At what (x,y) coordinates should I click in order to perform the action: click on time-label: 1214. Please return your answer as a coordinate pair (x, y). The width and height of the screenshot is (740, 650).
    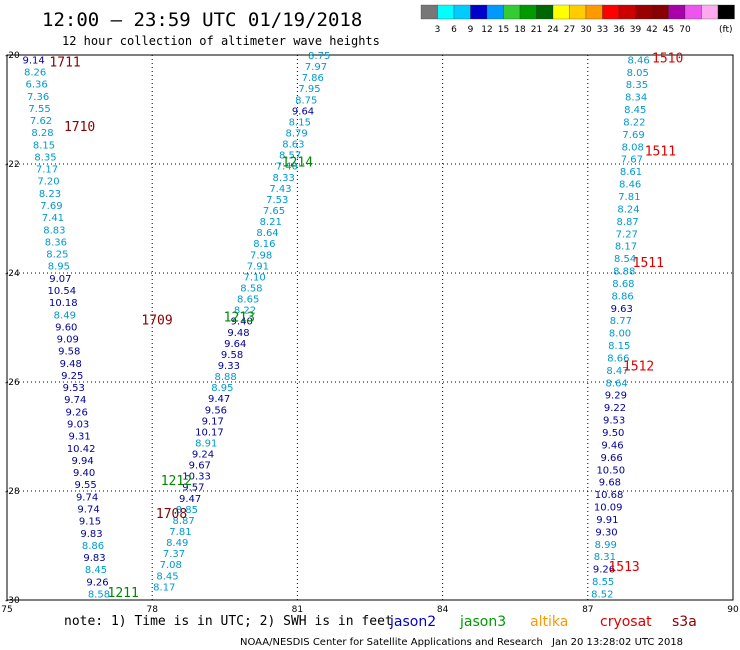
    Looking at the image, I should click on (297, 162).